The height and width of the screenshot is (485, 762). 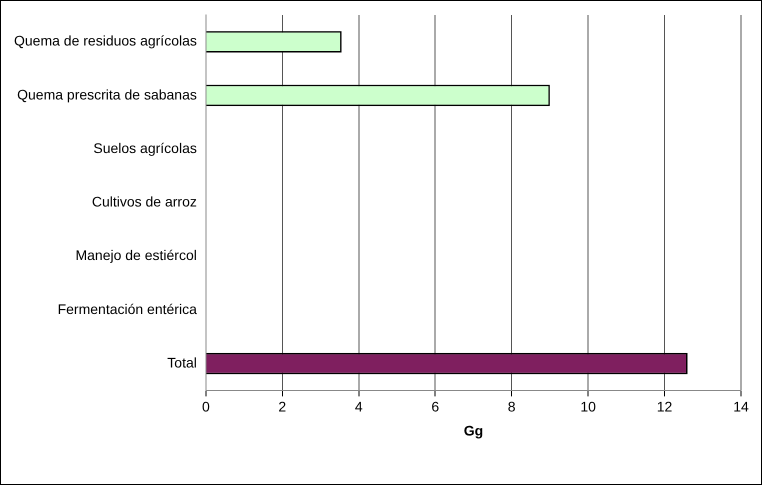 What do you see at coordinates (741, 406) in the screenshot?
I see `x-tick-label: 14` at bounding box center [741, 406].